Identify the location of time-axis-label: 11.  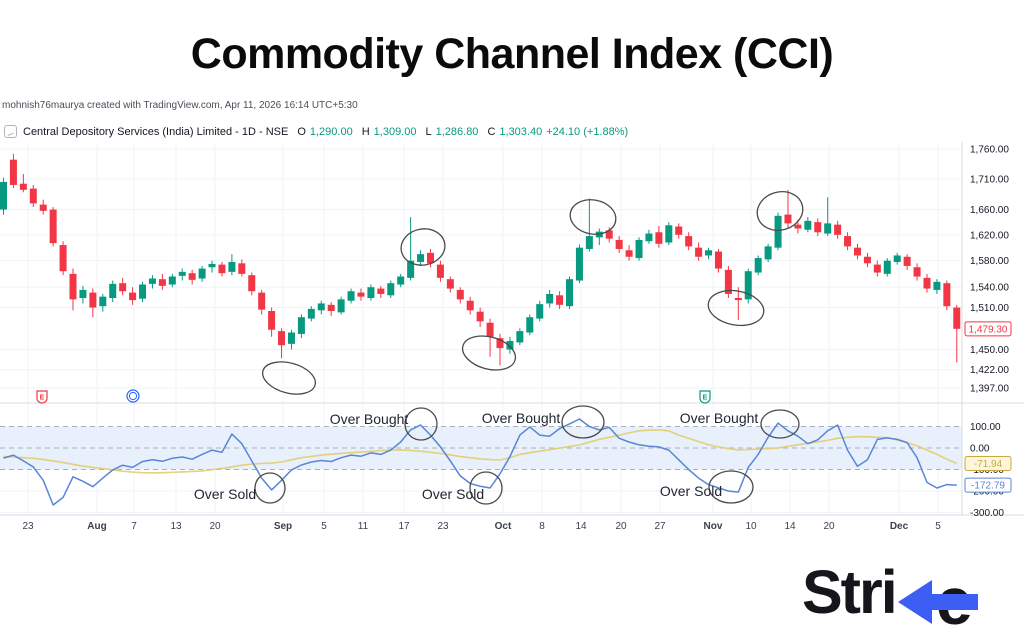
(363, 526).